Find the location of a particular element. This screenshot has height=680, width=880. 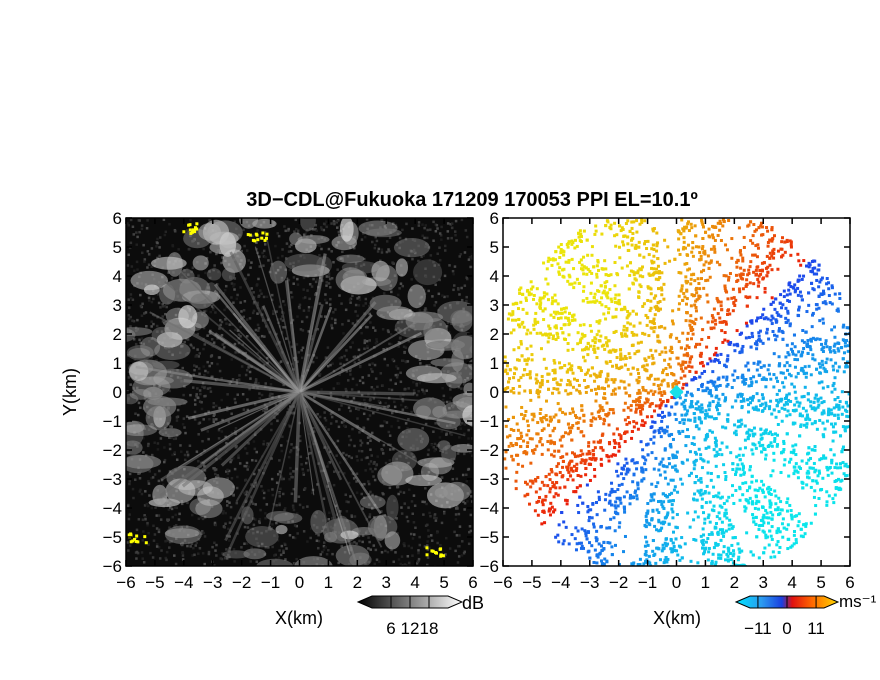

y-tick-label: 4 is located at coordinates (117, 276).